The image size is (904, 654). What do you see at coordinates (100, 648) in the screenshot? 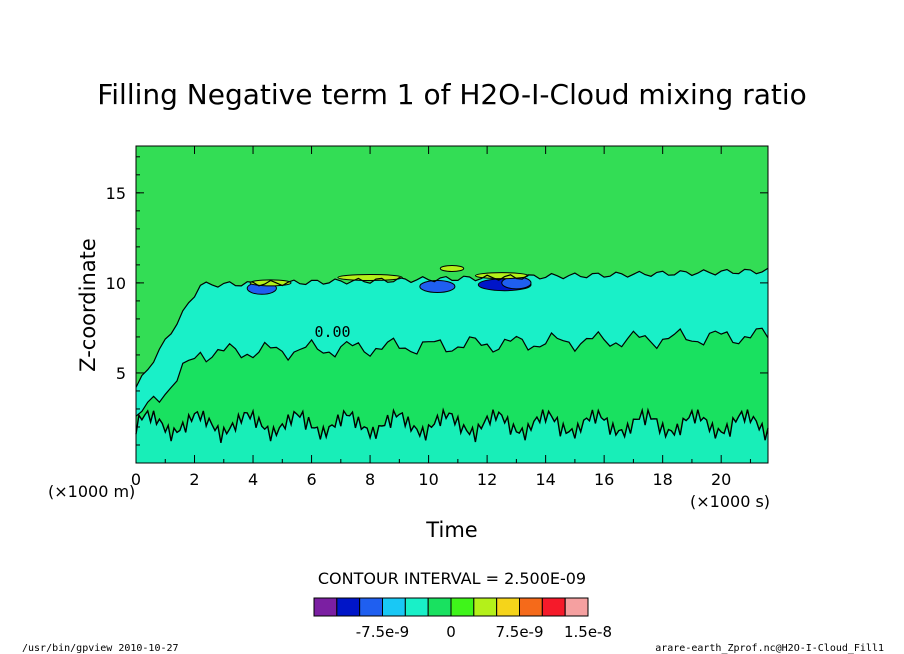
I see `footer-left: /usr/bin/gpview 2010-10-27` at bounding box center [100, 648].